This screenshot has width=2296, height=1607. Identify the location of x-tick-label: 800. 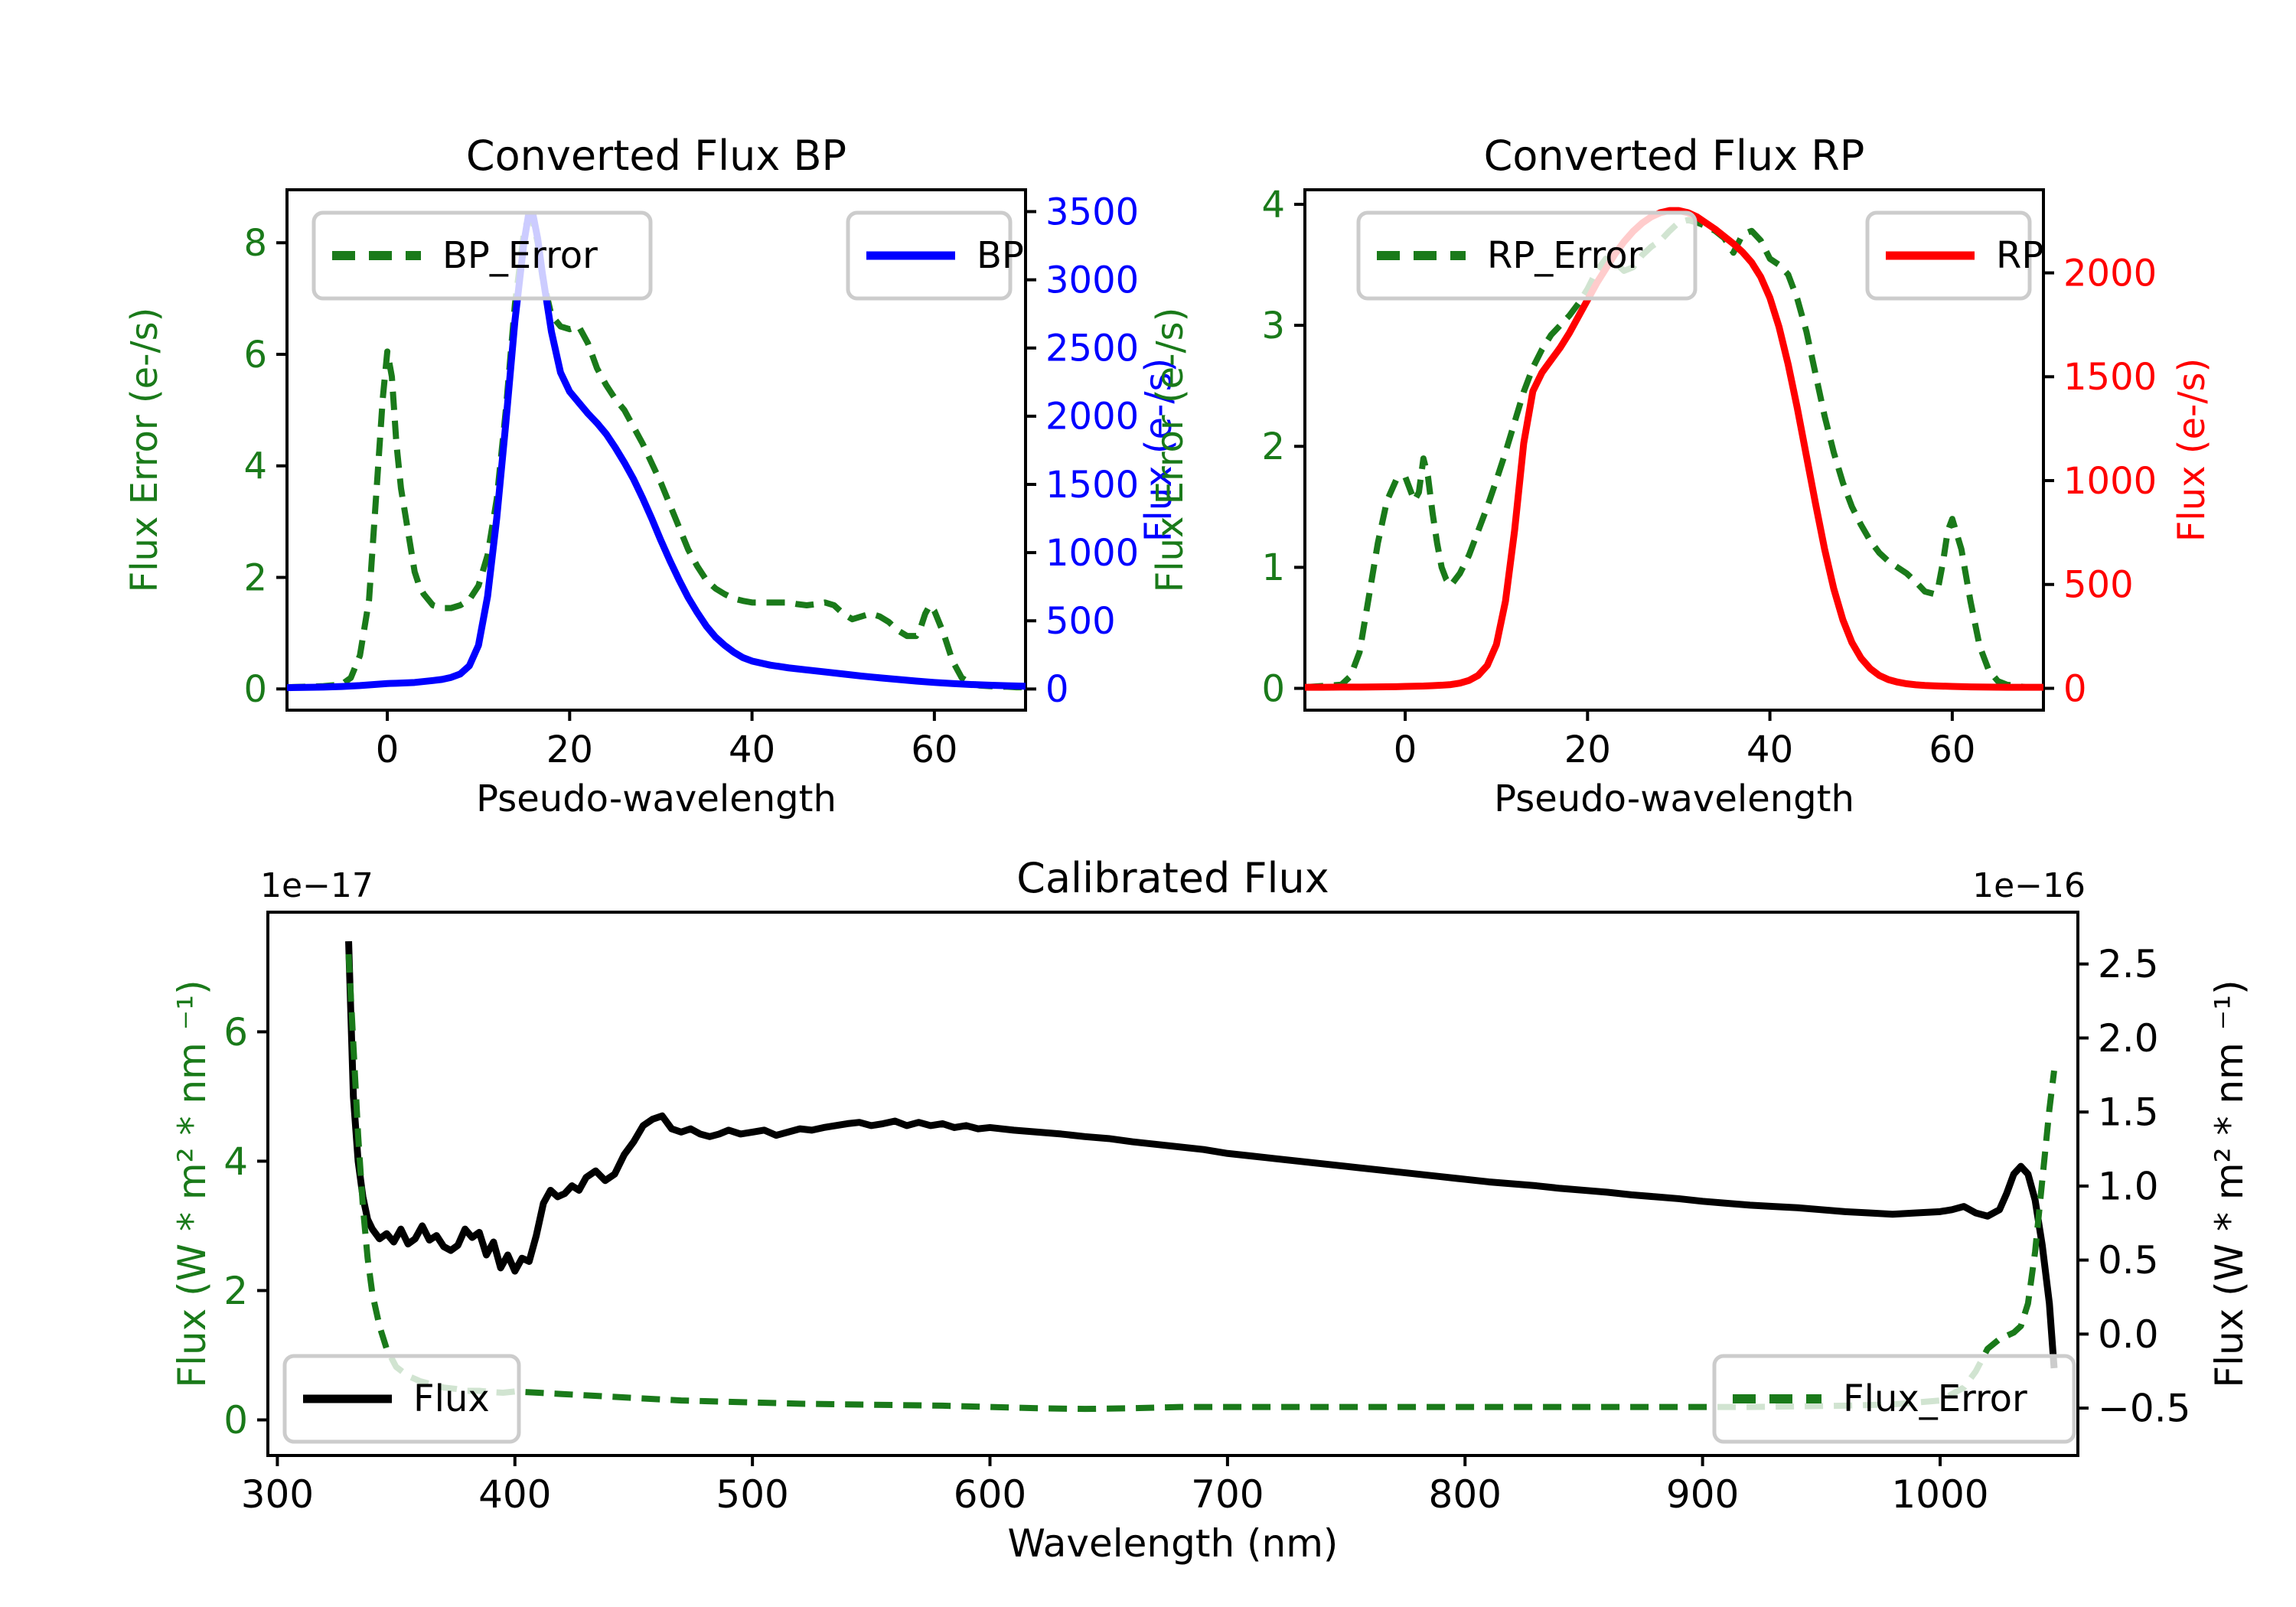
(1465, 1494).